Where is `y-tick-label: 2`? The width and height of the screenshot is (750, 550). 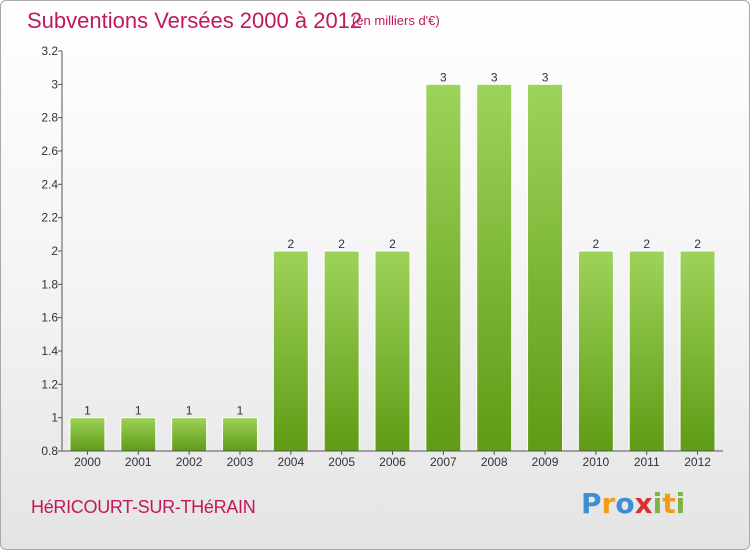 y-tick-label: 2 is located at coordinates (54, 251).